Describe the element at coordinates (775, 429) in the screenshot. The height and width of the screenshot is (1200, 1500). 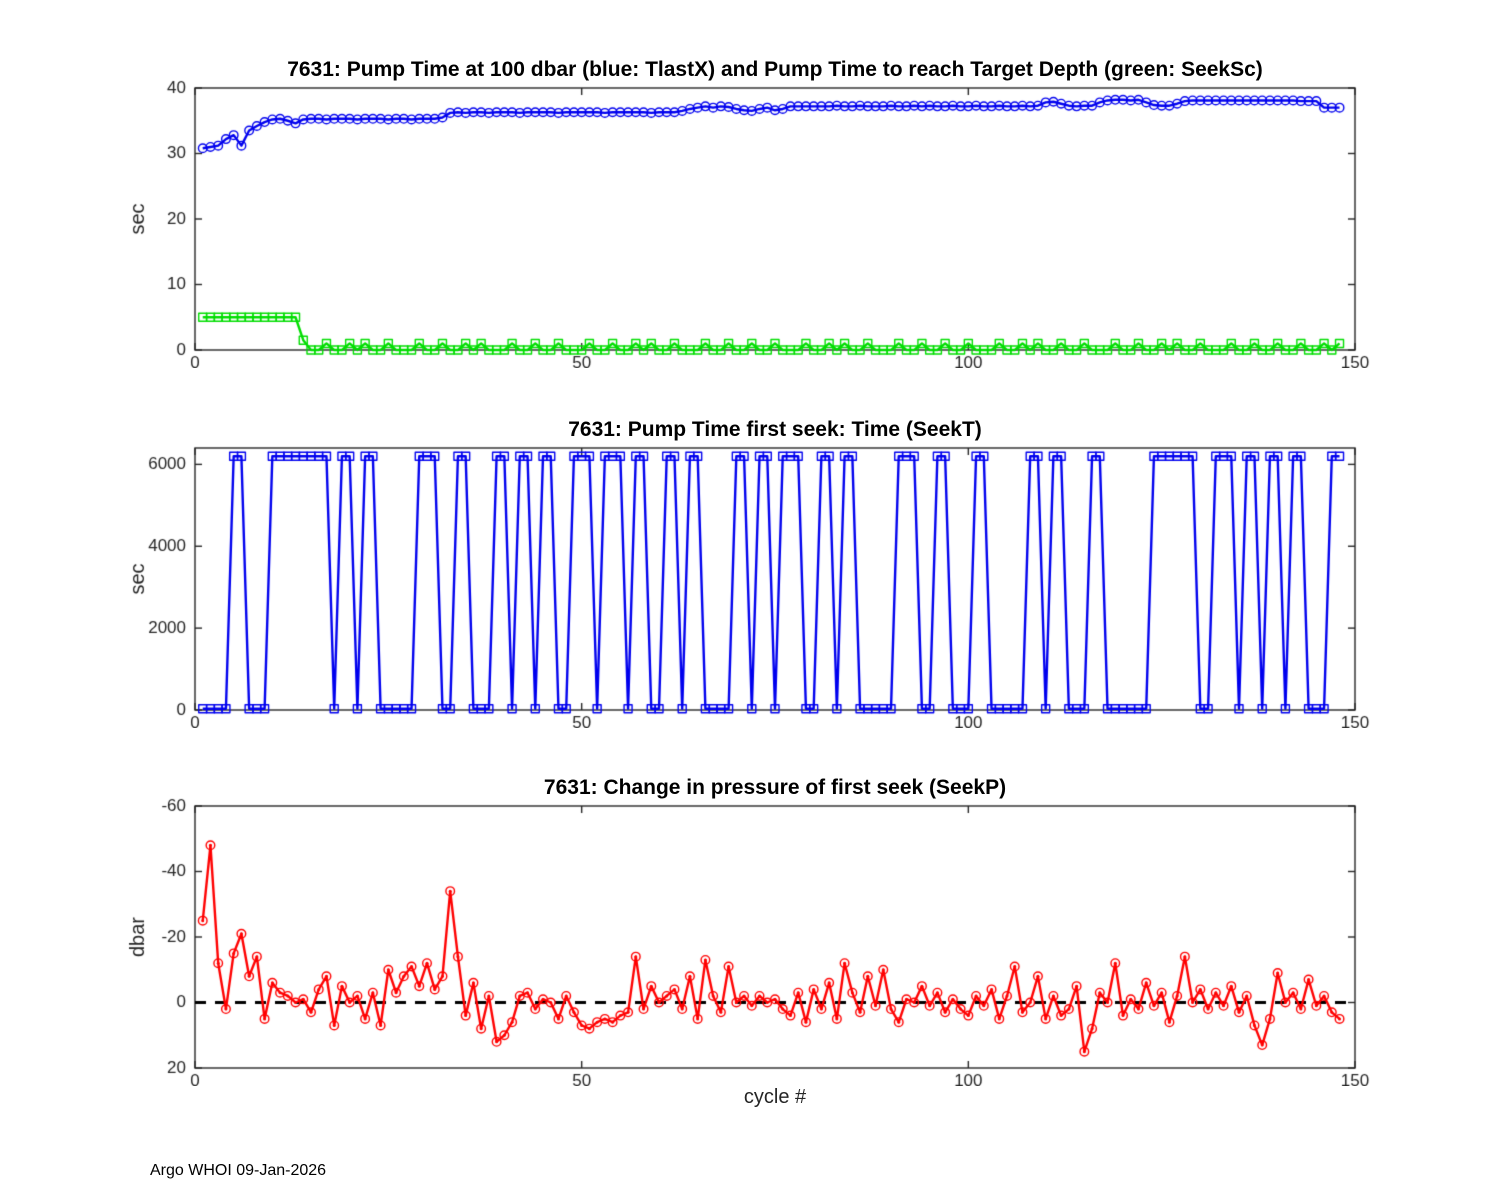
I see `chart2-title: 7631: Pump Time first seek: Time (SeekT)` at that location.